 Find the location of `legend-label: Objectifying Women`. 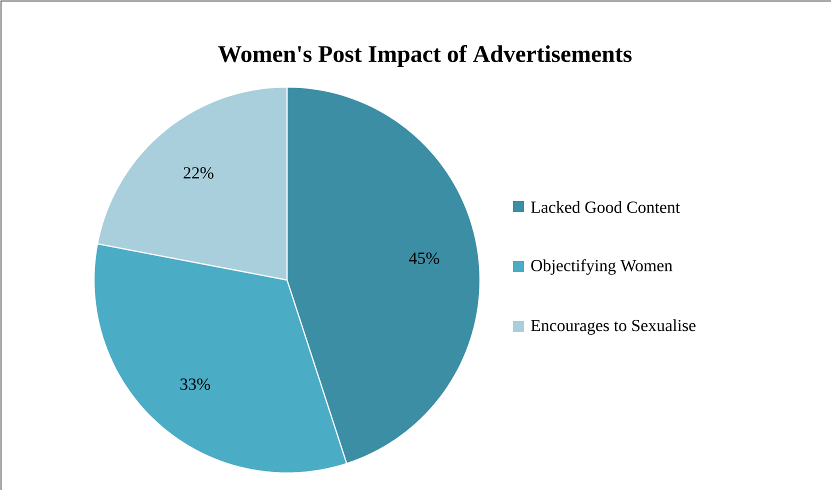

legend-label: Objectifying Women is located at coordinates (601, 267).